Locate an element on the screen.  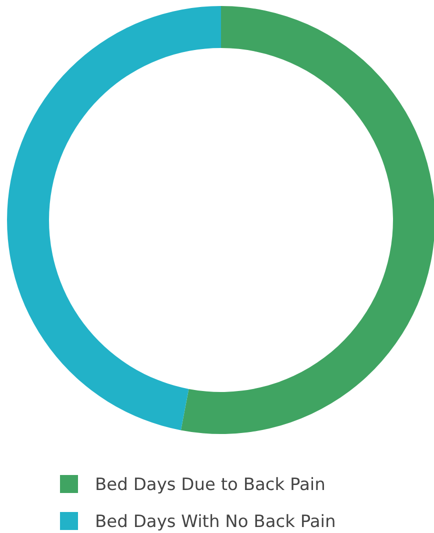
legend-label: Bed Days With No Back Pain is located at coordinates (215, 522).